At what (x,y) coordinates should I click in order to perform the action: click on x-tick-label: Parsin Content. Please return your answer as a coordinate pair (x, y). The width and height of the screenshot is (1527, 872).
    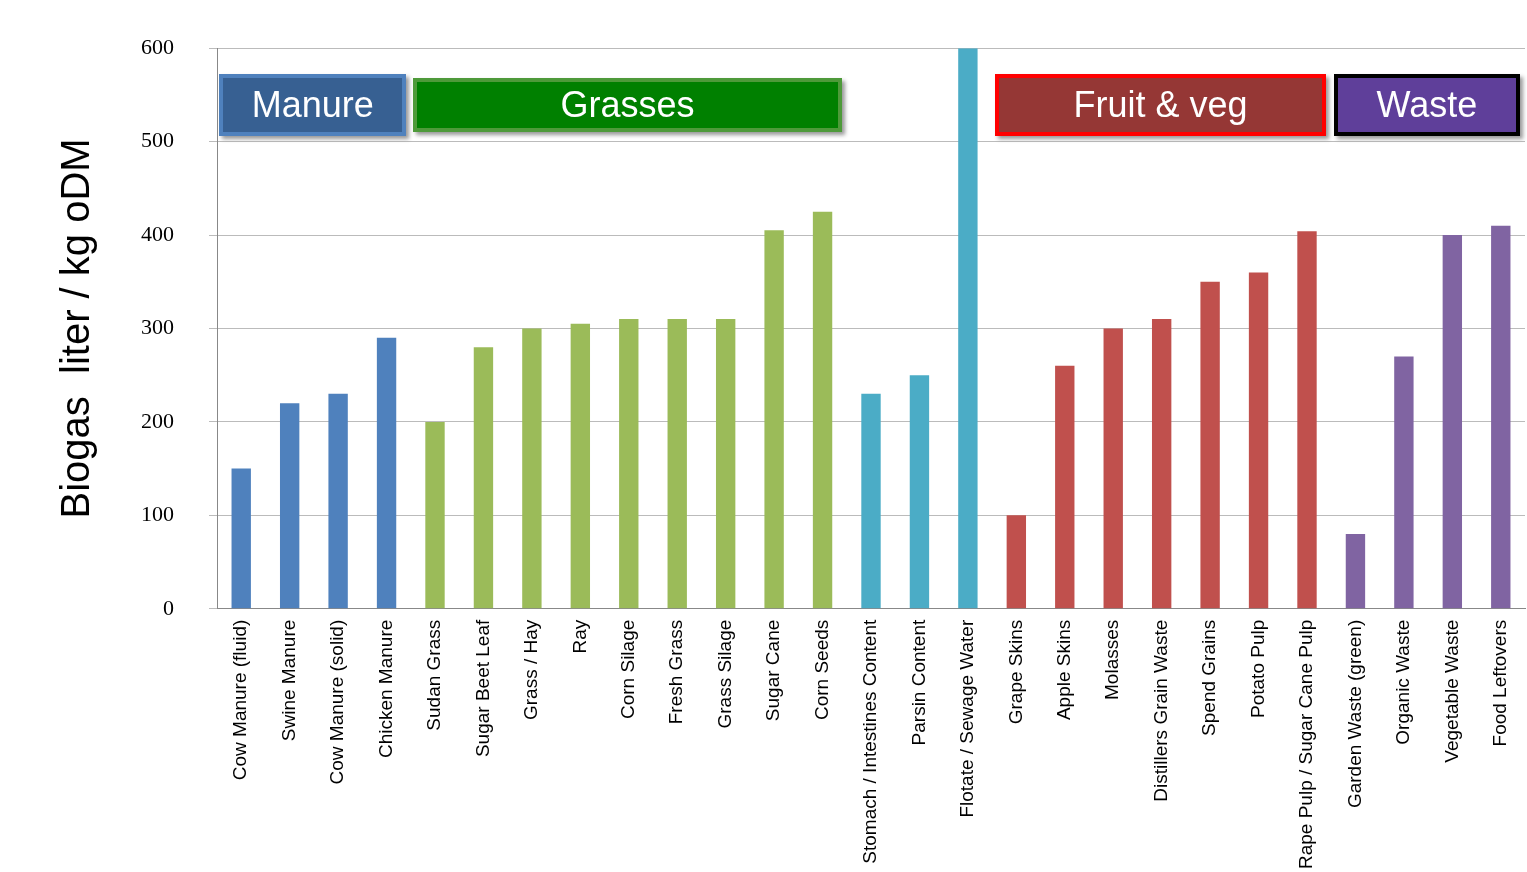
    Looking at the image, I should click on (918, 682).